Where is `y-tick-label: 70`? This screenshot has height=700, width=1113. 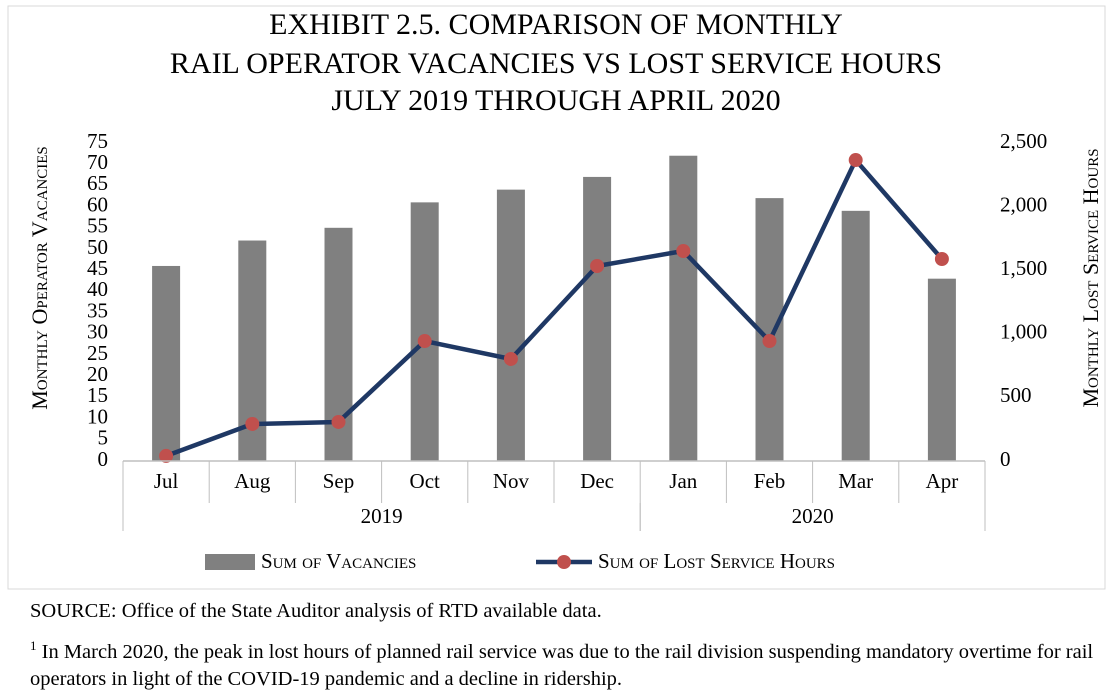
y-tick-label: 70 is located at coordinates (97, 162).